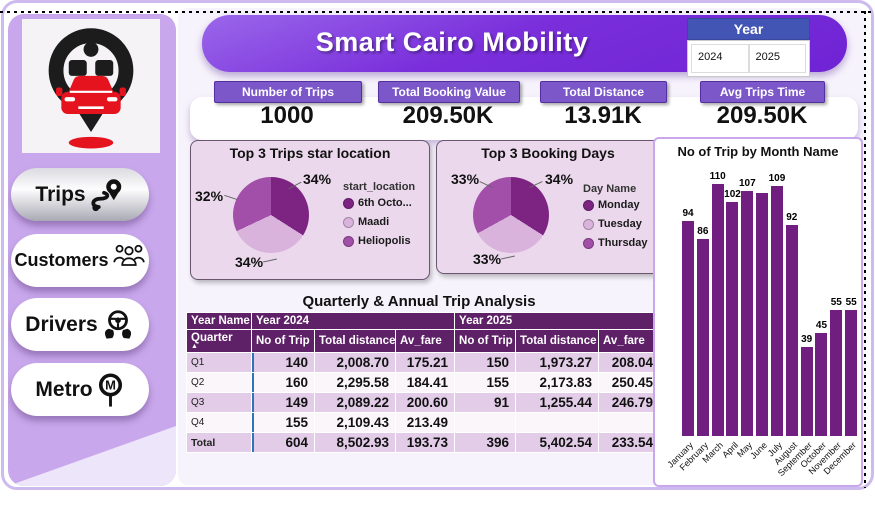  Describe the element at coordinates (80, 389) in the screenshot. I see `sidebar-item-metro: Metro M` at that location.